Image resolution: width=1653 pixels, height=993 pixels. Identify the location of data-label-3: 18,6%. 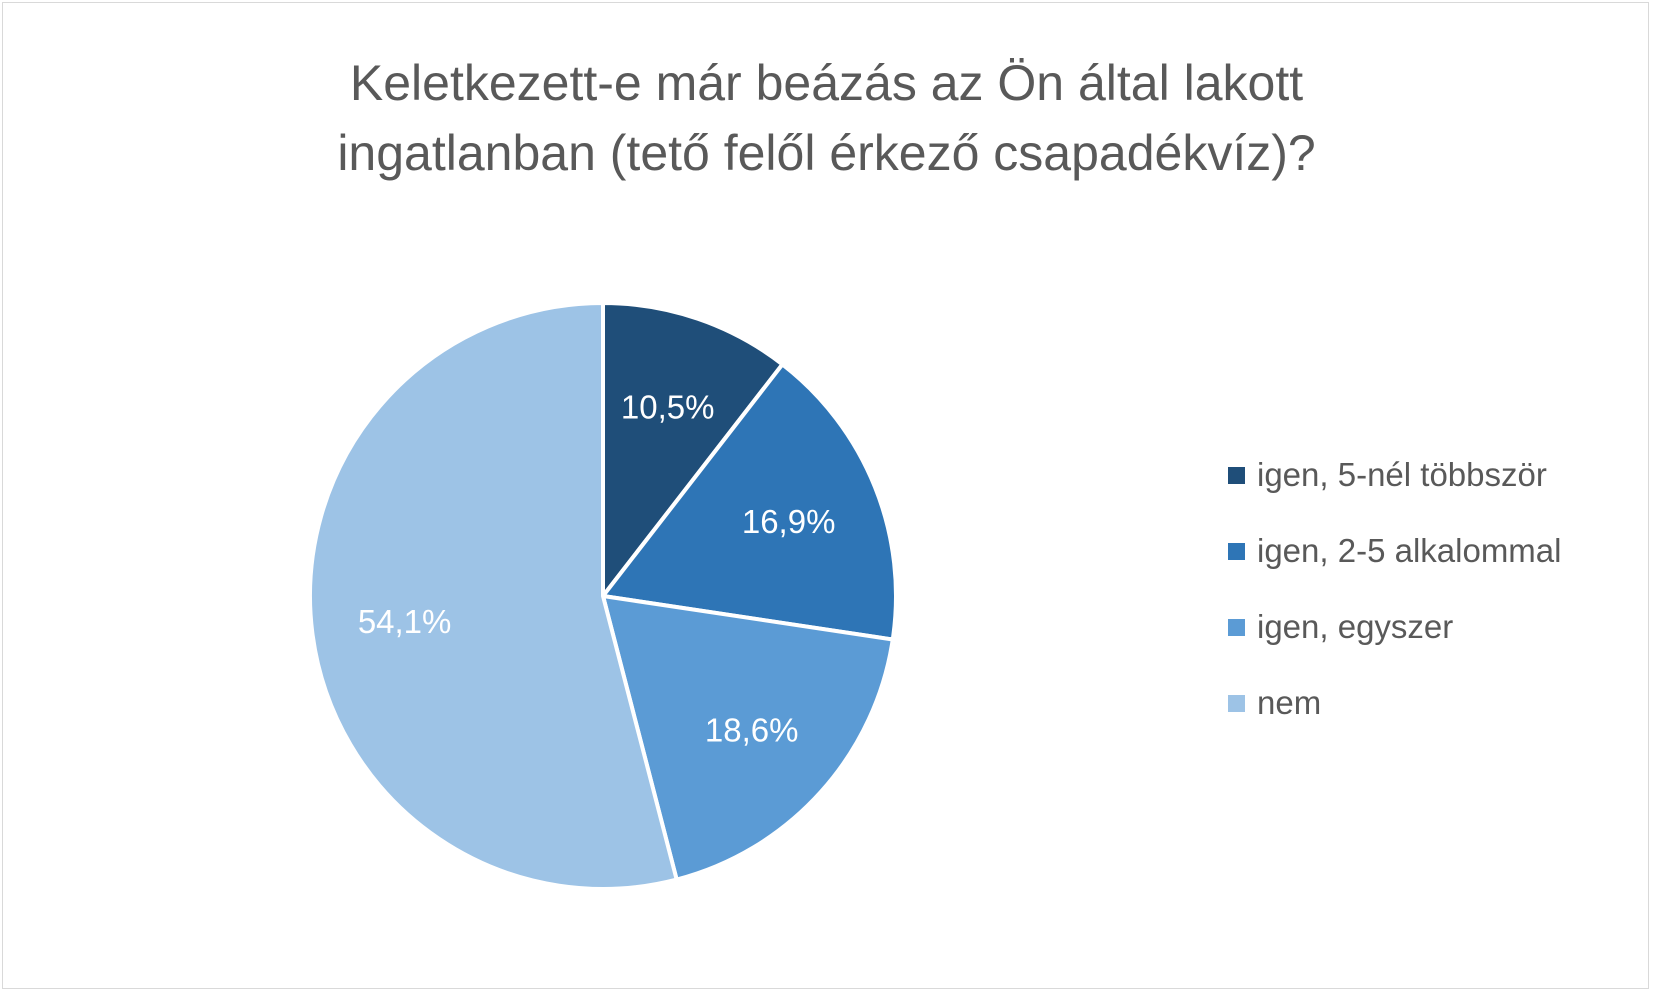
(752, 729).